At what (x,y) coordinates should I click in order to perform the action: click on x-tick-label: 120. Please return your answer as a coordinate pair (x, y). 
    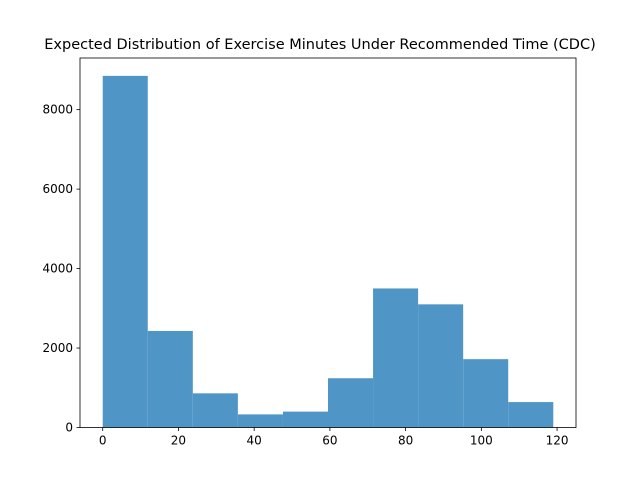
    Looking at the image, I should click on (557, 441).